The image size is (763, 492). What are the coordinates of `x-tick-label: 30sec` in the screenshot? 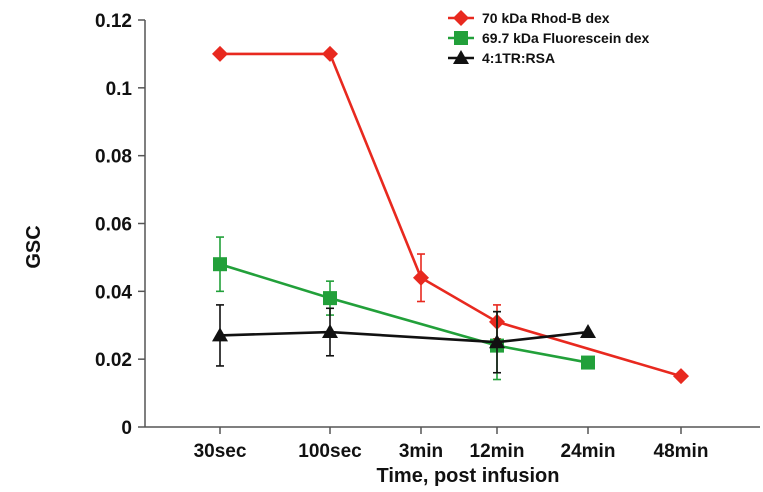 It's located at (220, 451).